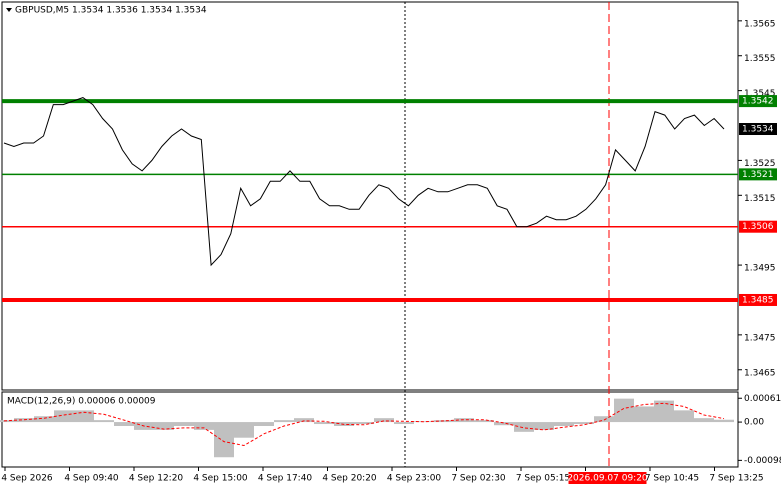 This screenshot has height=489, width=781. I want to click on x-tick-label: 2026.09.07 09:20, so click(607, 479).